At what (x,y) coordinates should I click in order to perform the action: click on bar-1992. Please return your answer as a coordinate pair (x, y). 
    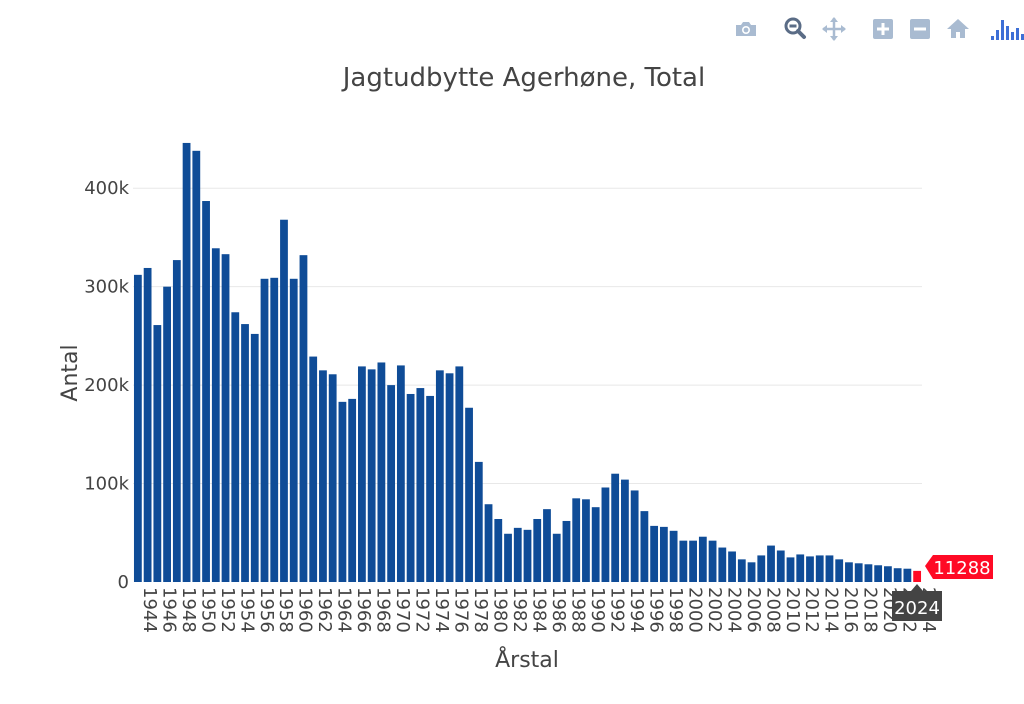
    Looking at the image, I should click on (605, 534).